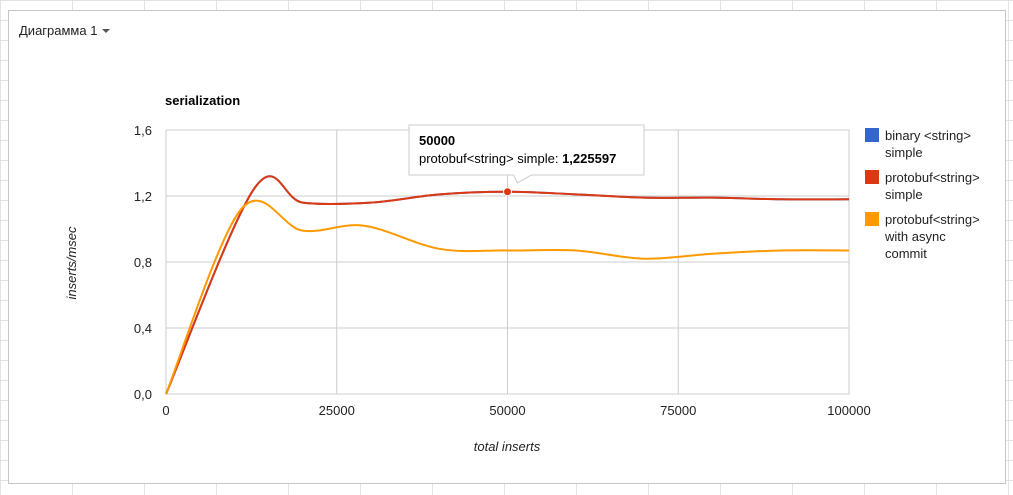 The height and width of the screenshot is (495, 1013). I want to click on legend-label: binary <string>, so click(928, 135).